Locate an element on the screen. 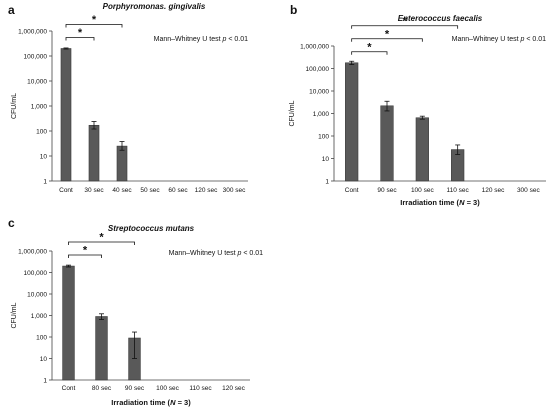 The image size is (550, 412). chart-title: Porphyromonas. gingivalis is located at coordinates (154, 6).